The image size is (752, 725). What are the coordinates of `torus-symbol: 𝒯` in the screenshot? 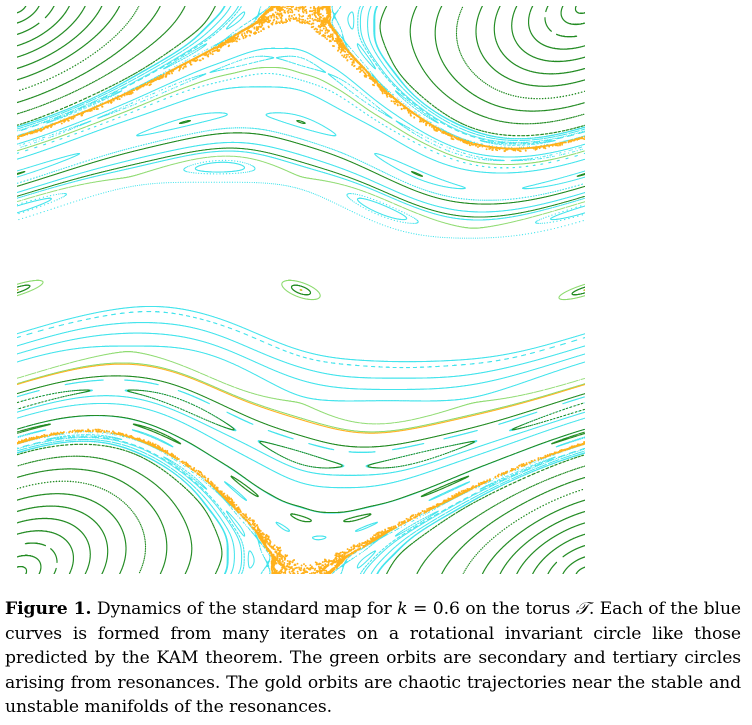 It's located at (582, 609).